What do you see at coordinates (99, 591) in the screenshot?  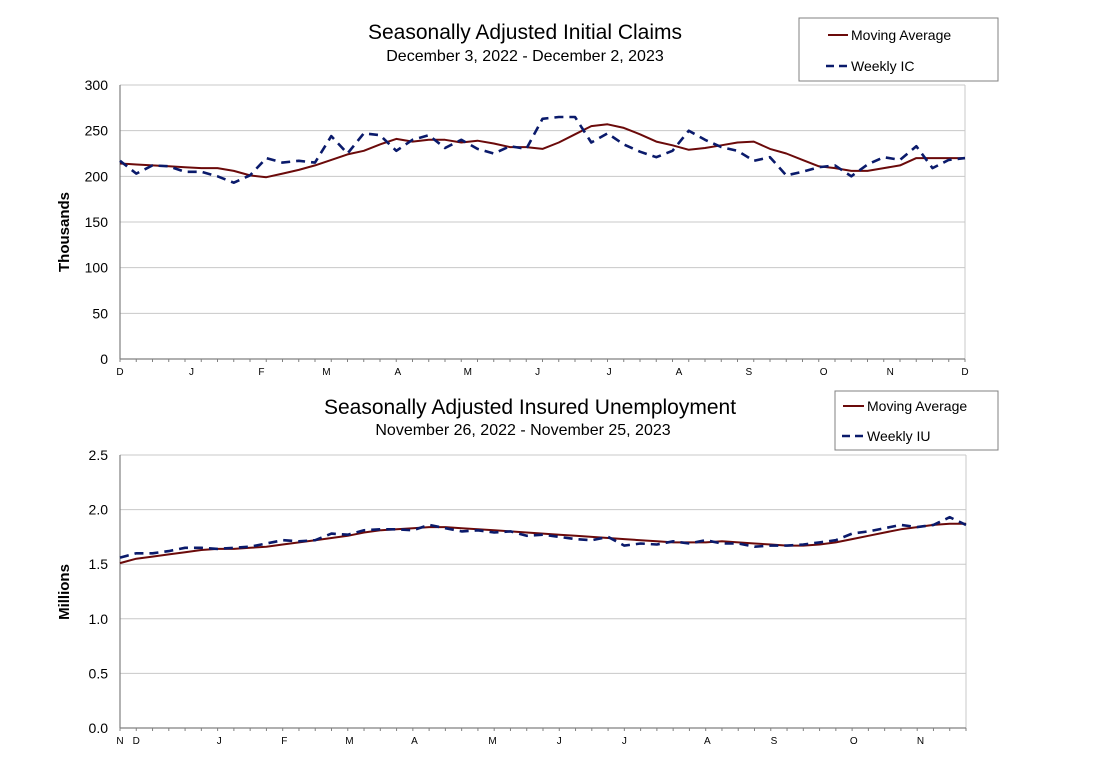 I see `y-ticks: 0.0 0.5 1.0 1.5 2.0 2.5` at bounding box center [99, 591].